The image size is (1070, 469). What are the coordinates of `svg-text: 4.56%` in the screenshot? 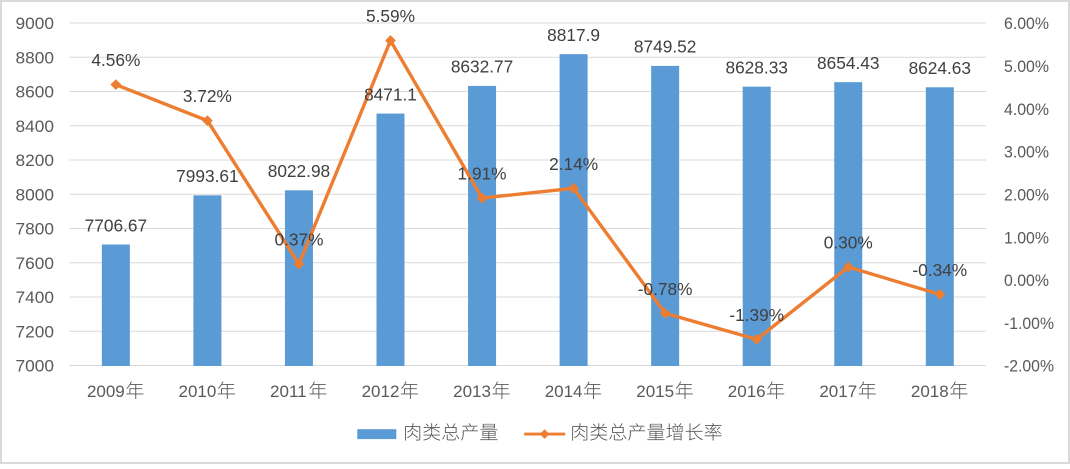 It's located at (115, 60).